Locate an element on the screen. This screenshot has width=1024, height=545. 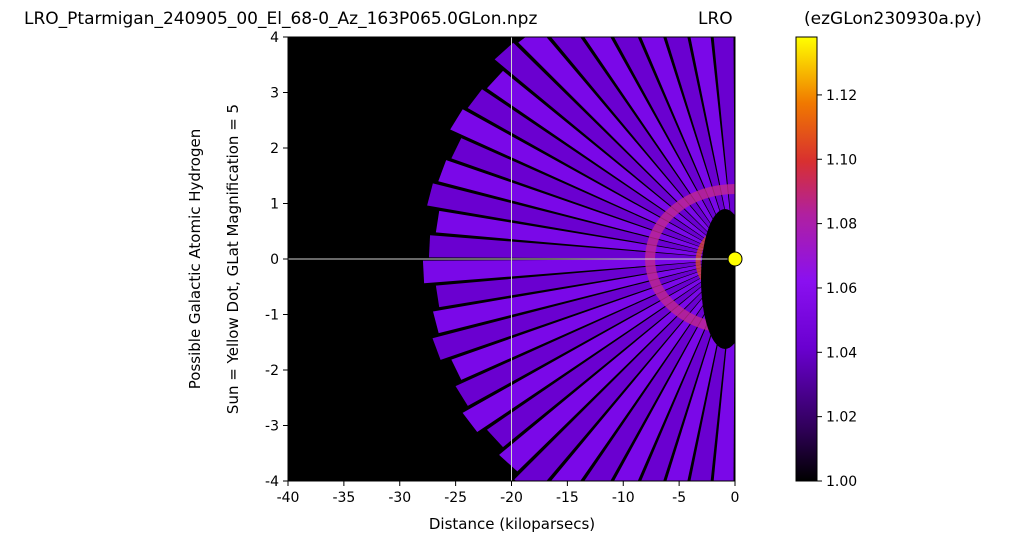
colorbar-tick-label: 1.02 is located at coordinates (841, 418).